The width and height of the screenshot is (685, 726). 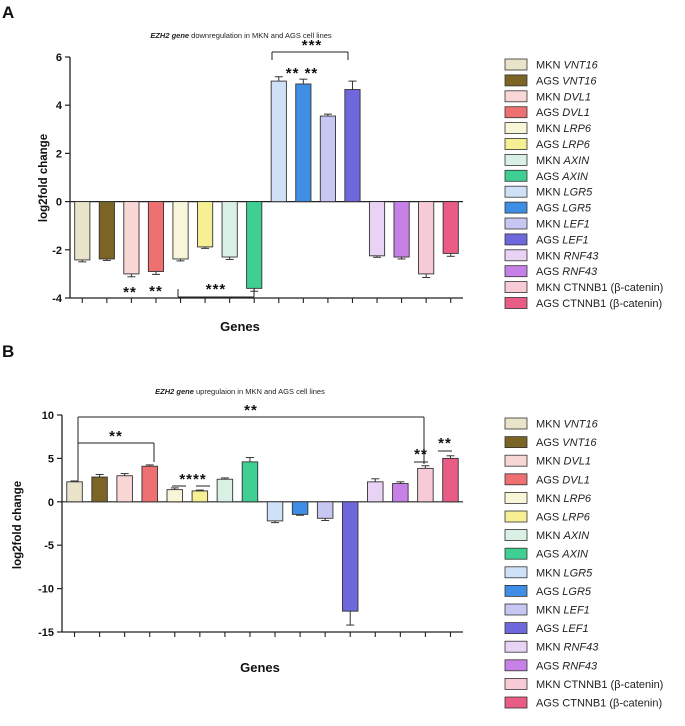 What do you see at coordinates (566, 81) in the screenshot?
I see `legend-label: AGS VNT16` at bounding box center [566, 81].